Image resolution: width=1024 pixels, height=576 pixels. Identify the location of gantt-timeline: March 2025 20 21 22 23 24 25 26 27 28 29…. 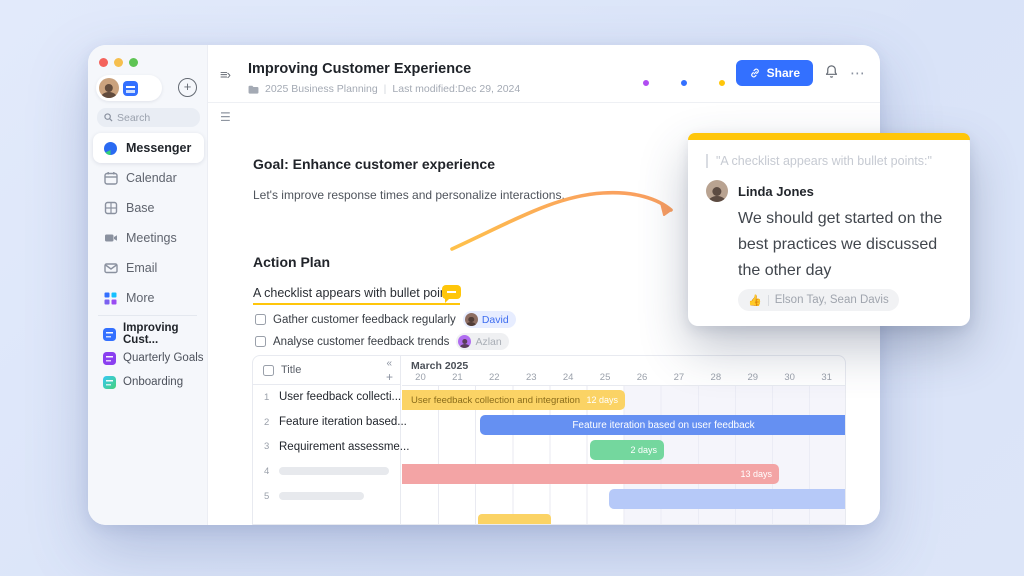
(623, 440).